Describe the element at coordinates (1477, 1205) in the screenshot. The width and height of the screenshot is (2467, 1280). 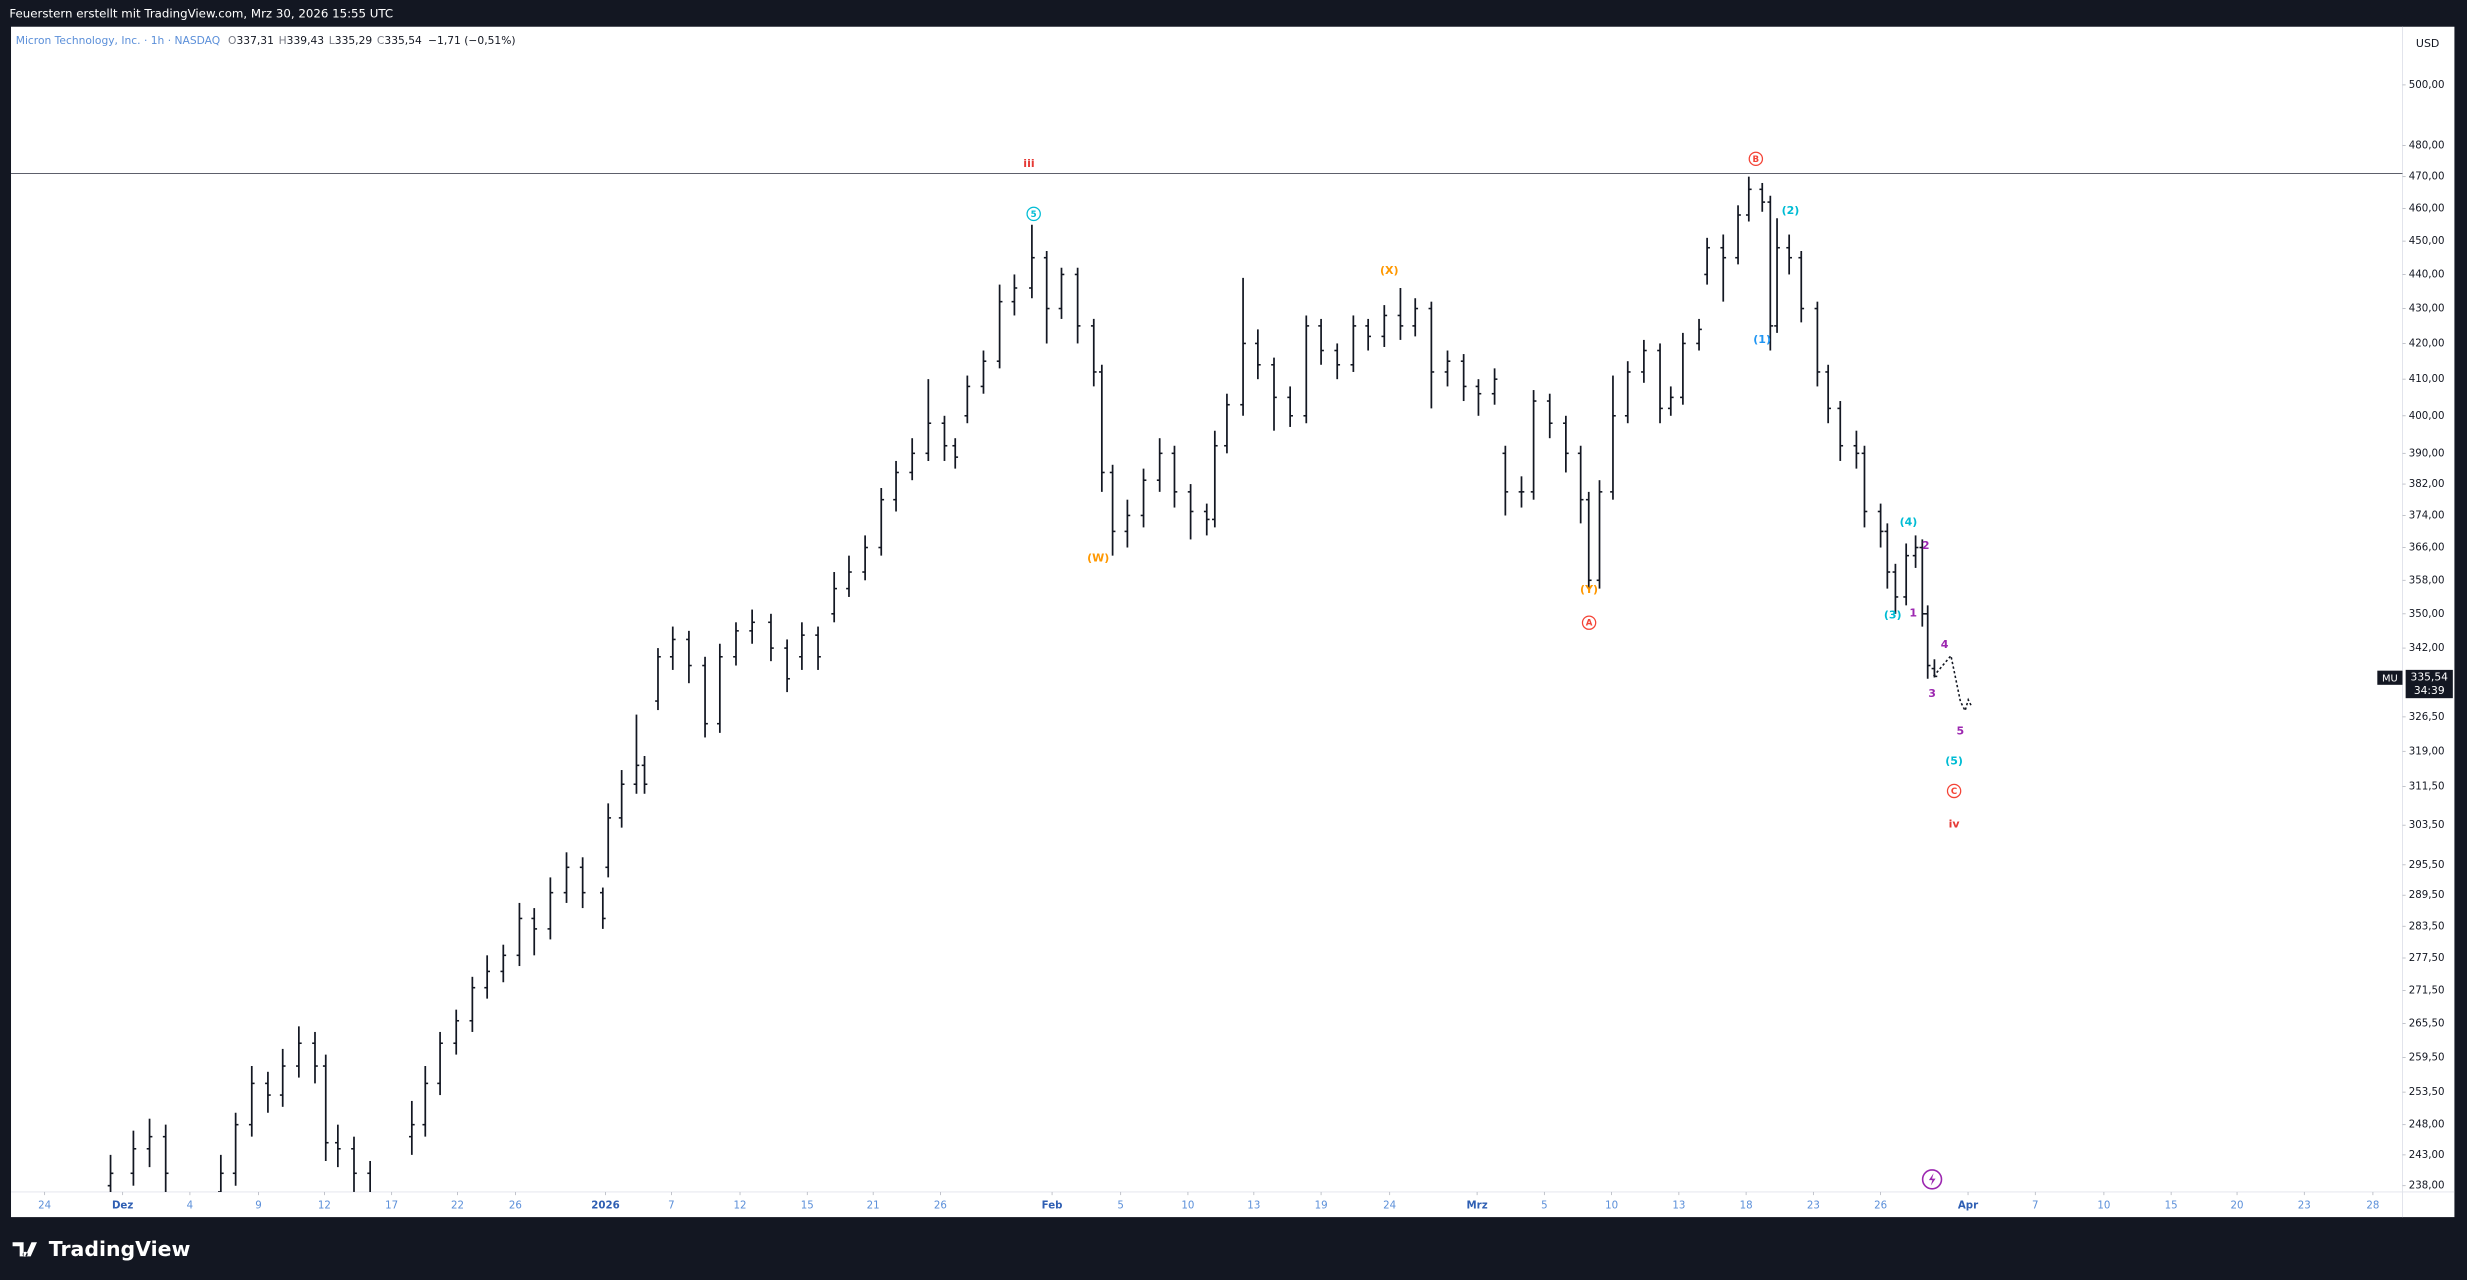
I see `x-tick-label: Mrz` at that location.